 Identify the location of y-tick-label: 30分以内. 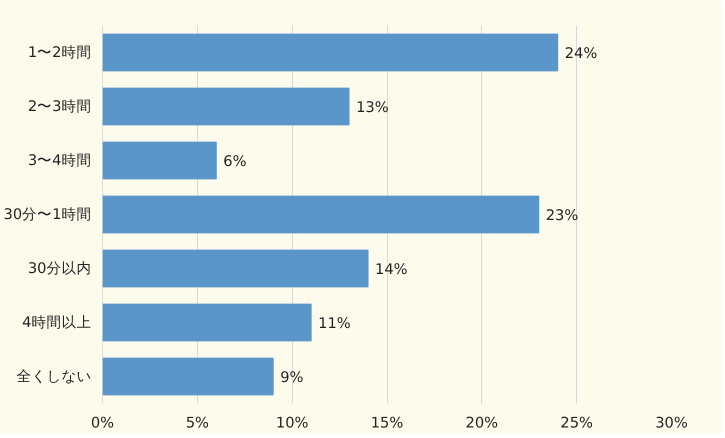
(60, 268).